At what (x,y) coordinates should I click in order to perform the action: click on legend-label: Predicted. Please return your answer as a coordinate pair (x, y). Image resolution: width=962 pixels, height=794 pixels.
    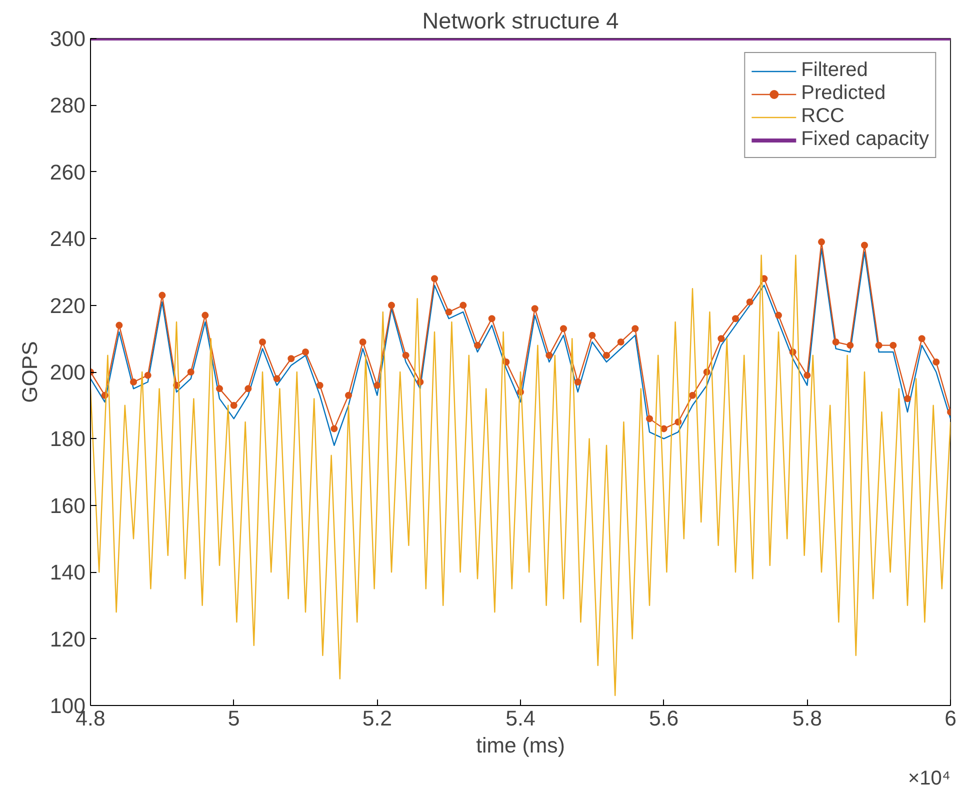
    Looking at the image, I should click on (843, 93).